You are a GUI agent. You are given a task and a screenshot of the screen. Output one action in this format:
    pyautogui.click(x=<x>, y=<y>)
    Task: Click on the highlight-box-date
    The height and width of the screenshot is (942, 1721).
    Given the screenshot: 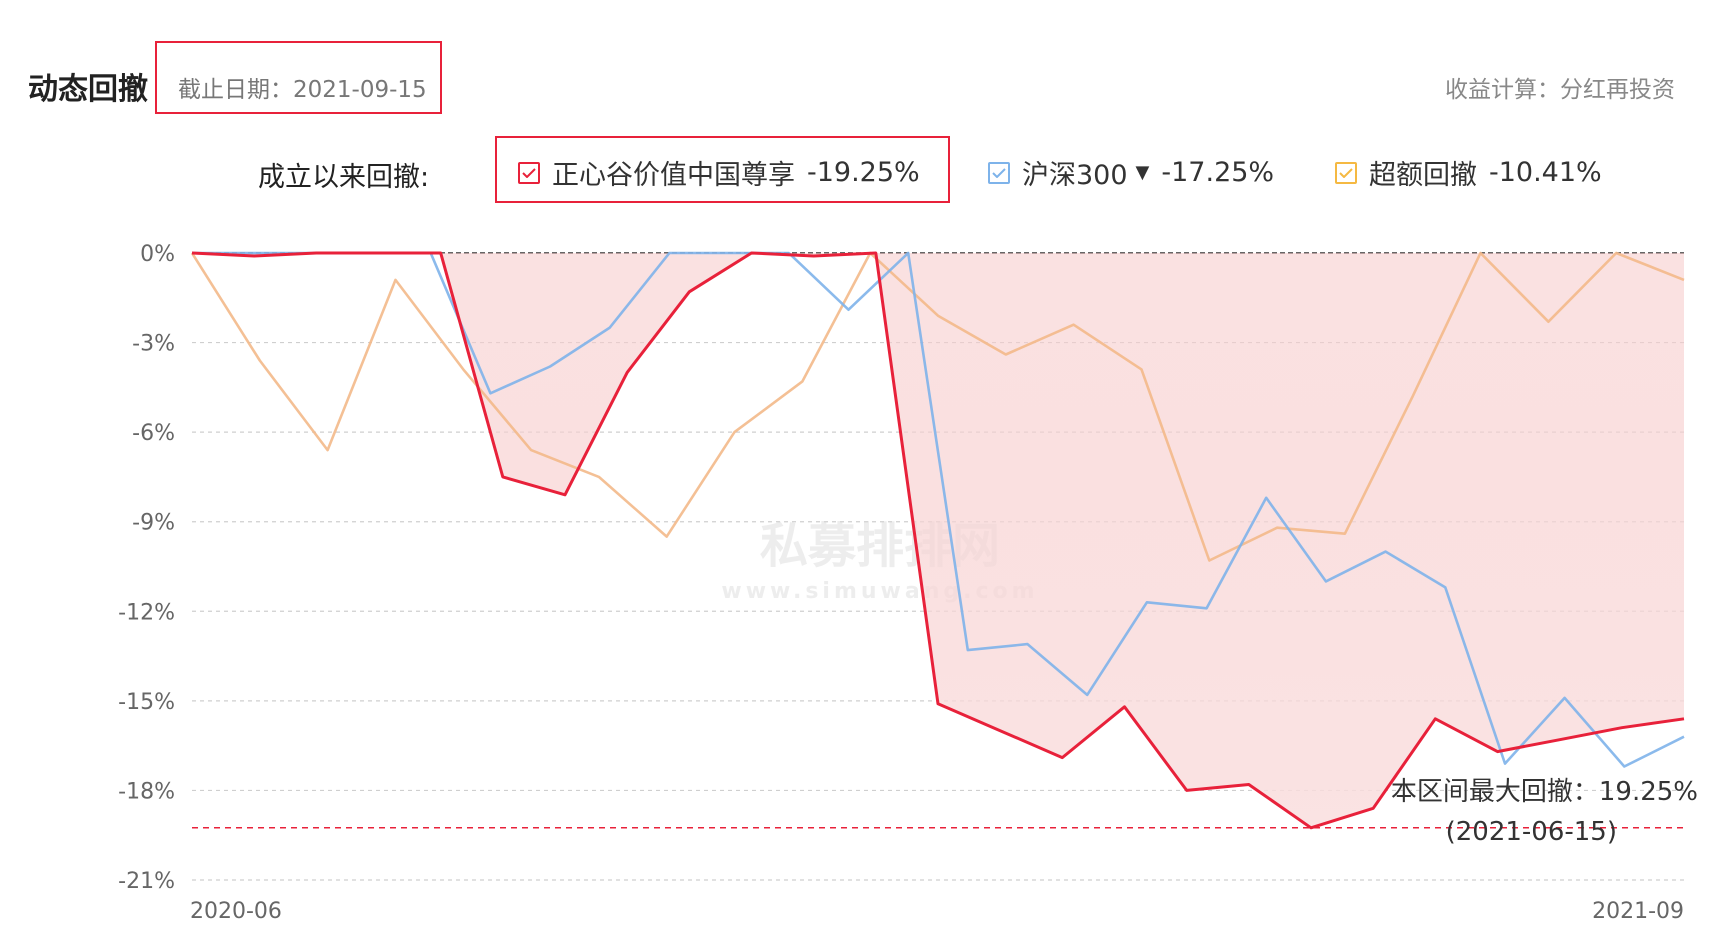 What is the action you would take?
    pyautogui.click(x=298, y=77)
    